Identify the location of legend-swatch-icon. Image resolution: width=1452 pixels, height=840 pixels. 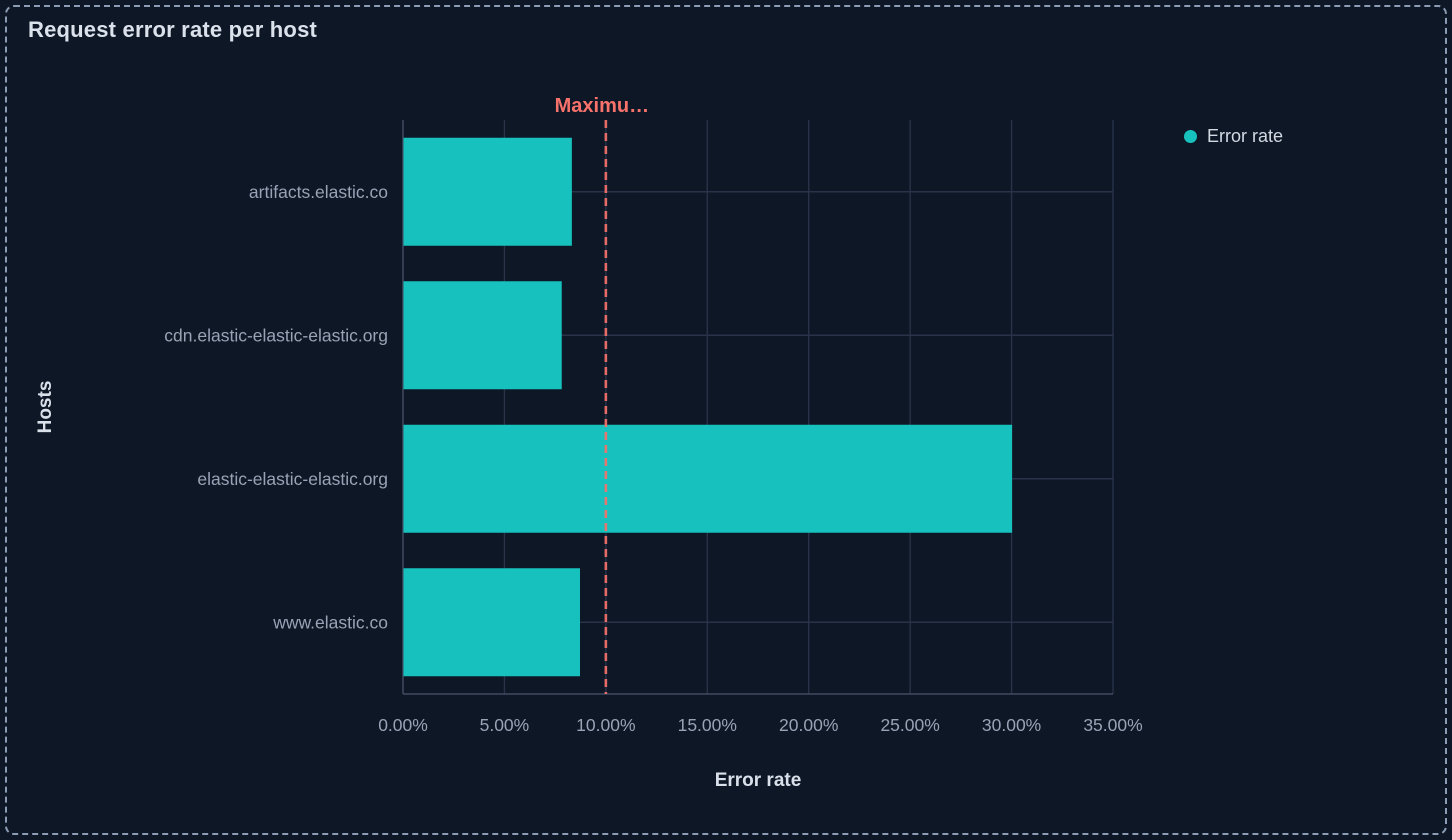
(1190, 136).